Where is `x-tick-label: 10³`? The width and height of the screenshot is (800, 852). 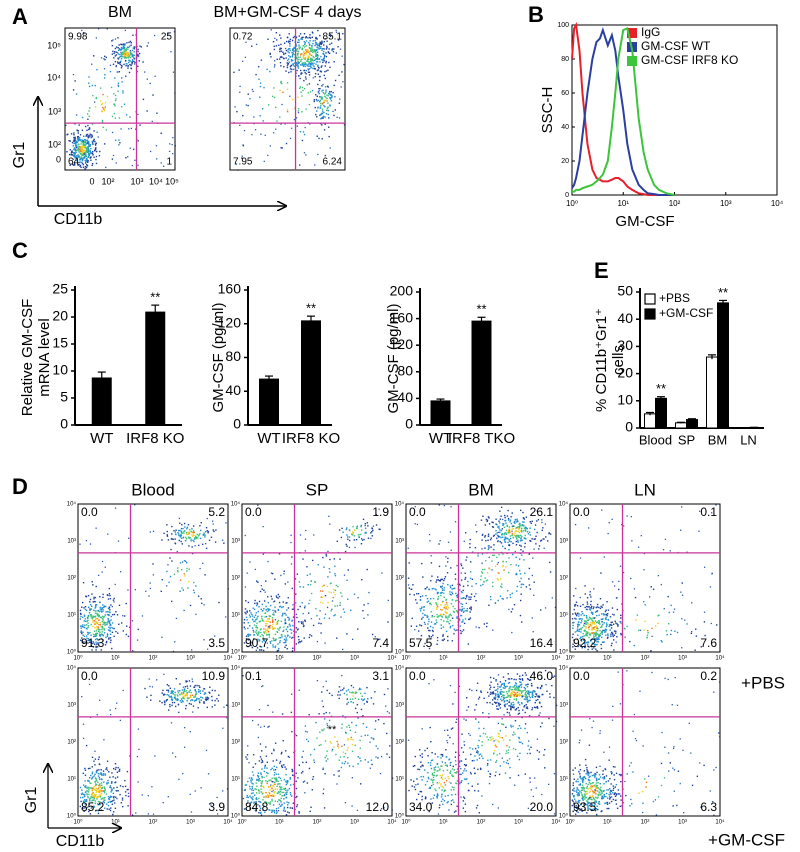
x-tick-label: 10³ is located at coordinates (354, 659).